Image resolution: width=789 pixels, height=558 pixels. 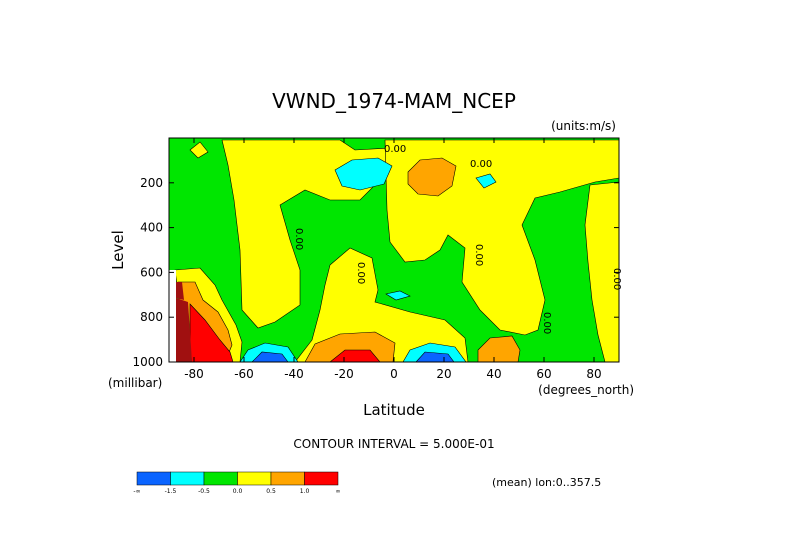 What do you see at coordinates (305, 491) in the screenshot?
I see `legend-tick-label: 1.0` at bounding box center [305, 491].